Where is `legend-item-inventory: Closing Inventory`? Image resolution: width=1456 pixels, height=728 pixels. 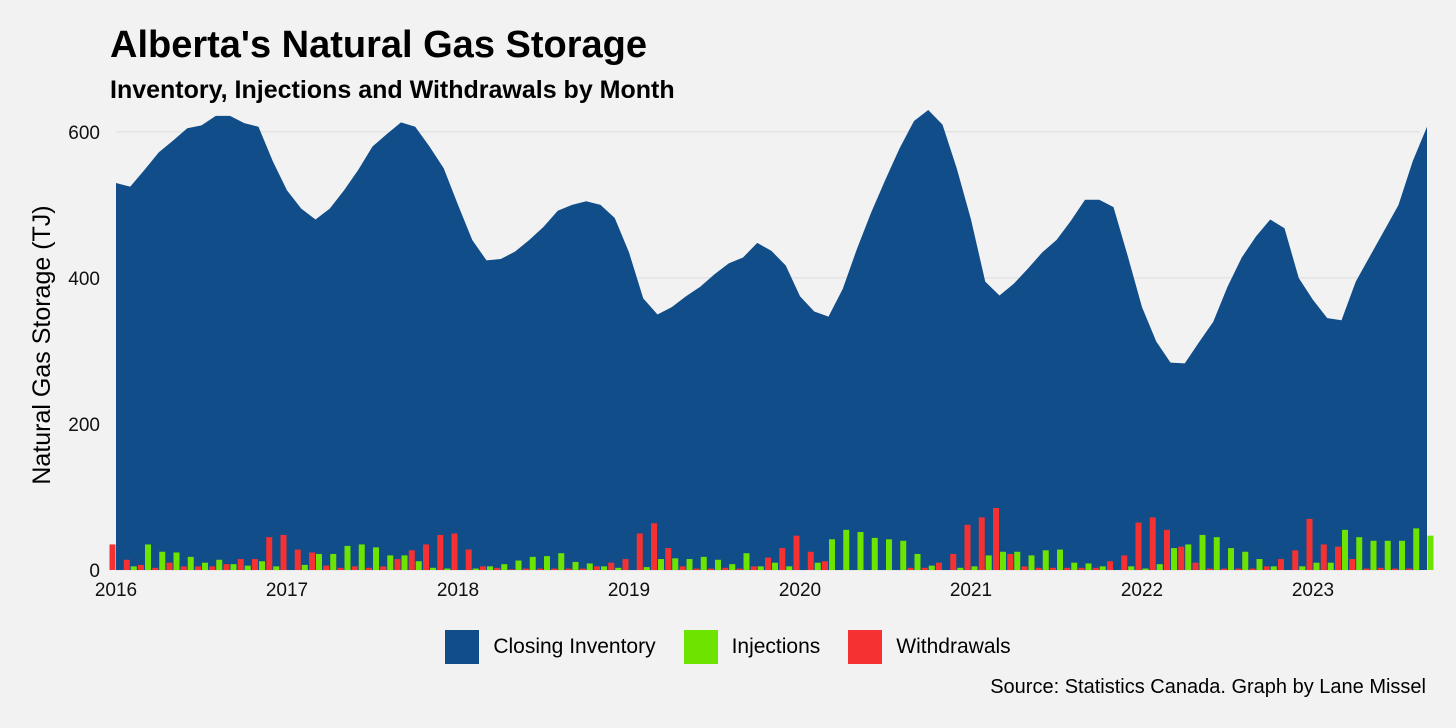
legend-item-inventory: Closing Inventory is located at coordinates (550, 647).